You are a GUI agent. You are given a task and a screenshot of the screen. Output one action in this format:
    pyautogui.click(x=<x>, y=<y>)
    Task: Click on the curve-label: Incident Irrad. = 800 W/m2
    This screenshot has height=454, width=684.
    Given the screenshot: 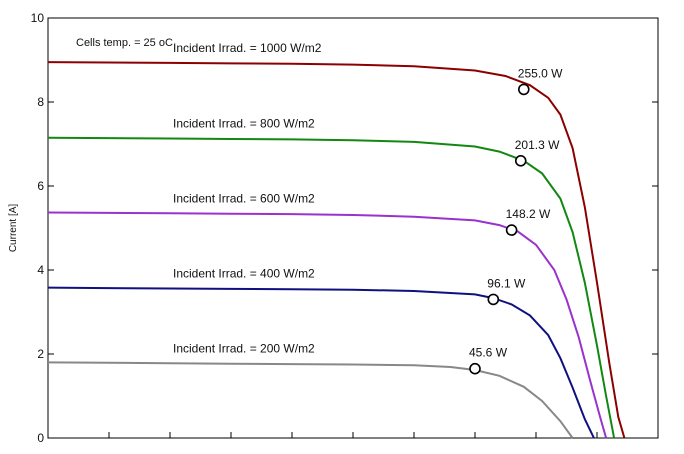 What is the action you would take?
    pyautogui.click(x=244, y=124)
    